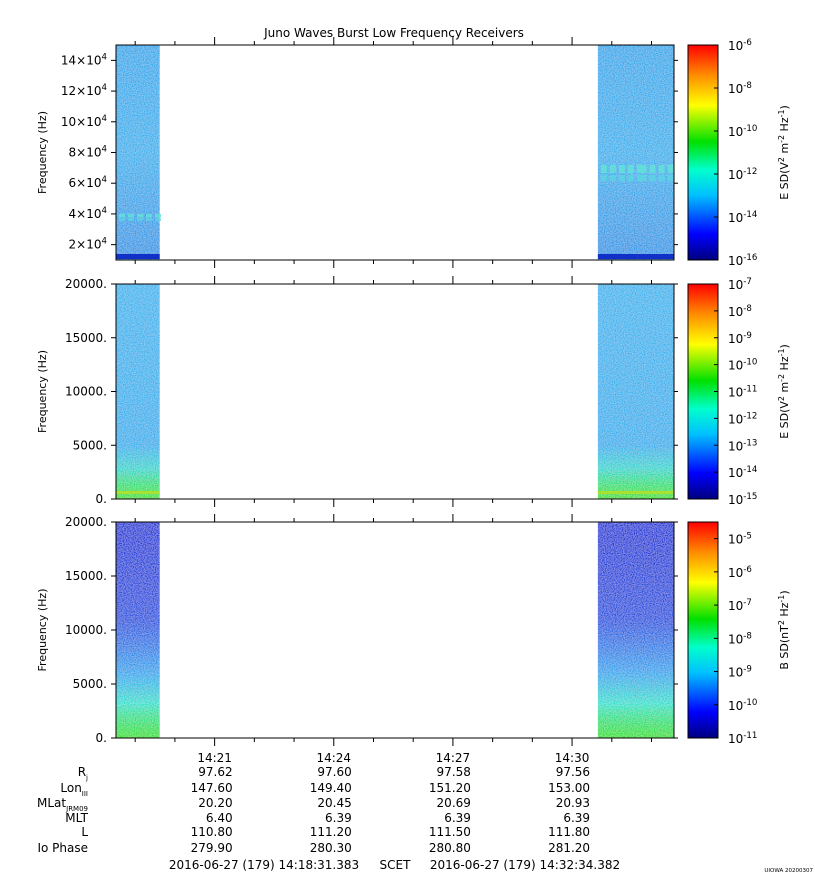  What do you see at coordinates (84, 832) in the screenshot?
I see `ephemeris-row-label: L` at bounding box center [84, 832].